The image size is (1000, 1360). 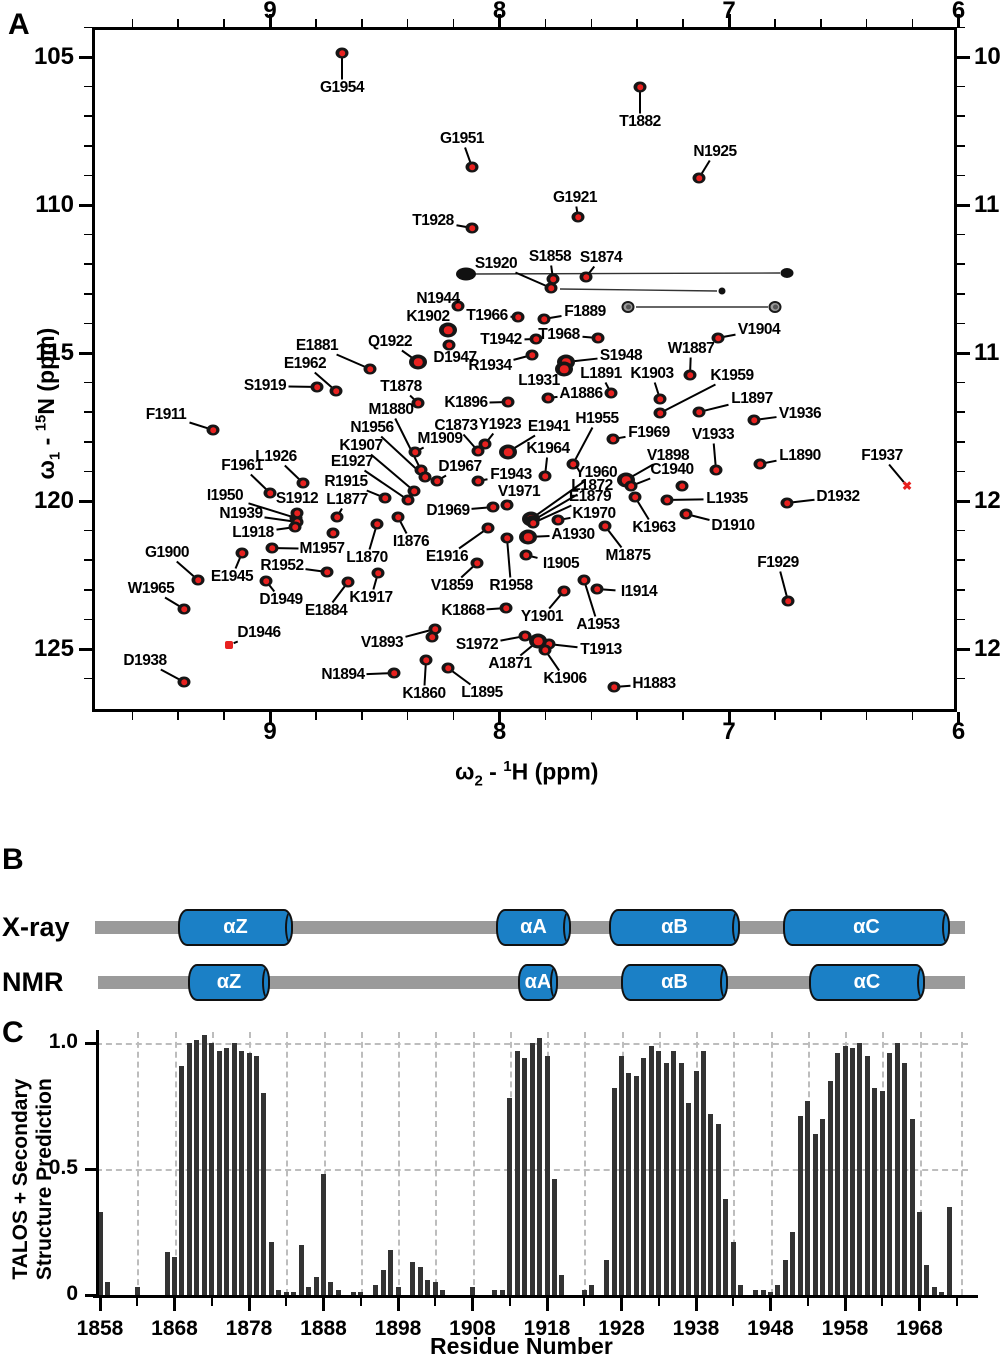 I want to click on bar-residue-1901, so click(x=420, y=1281).